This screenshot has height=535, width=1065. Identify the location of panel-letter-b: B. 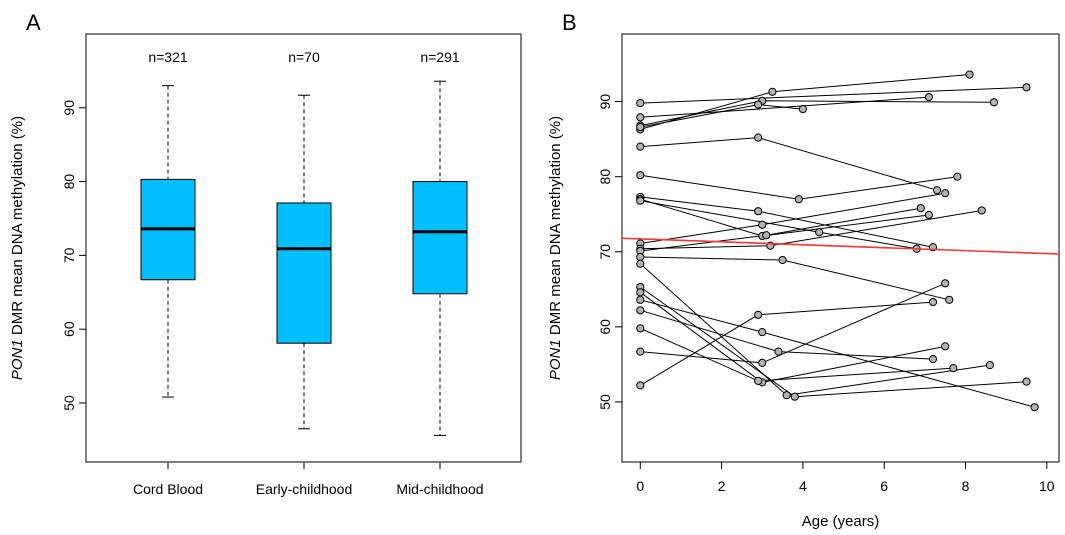
(569, 22).